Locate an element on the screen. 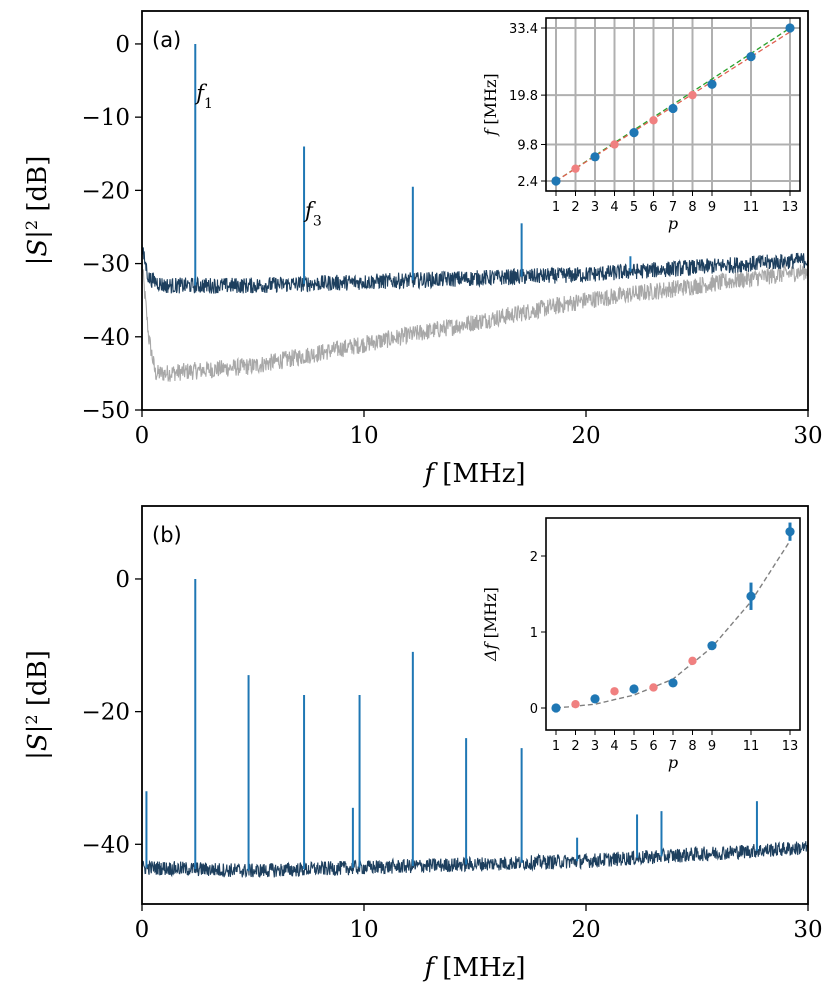 This screenshot has height=997, width=830. y-tick-label: −10 is located at coordinates (105, 118).